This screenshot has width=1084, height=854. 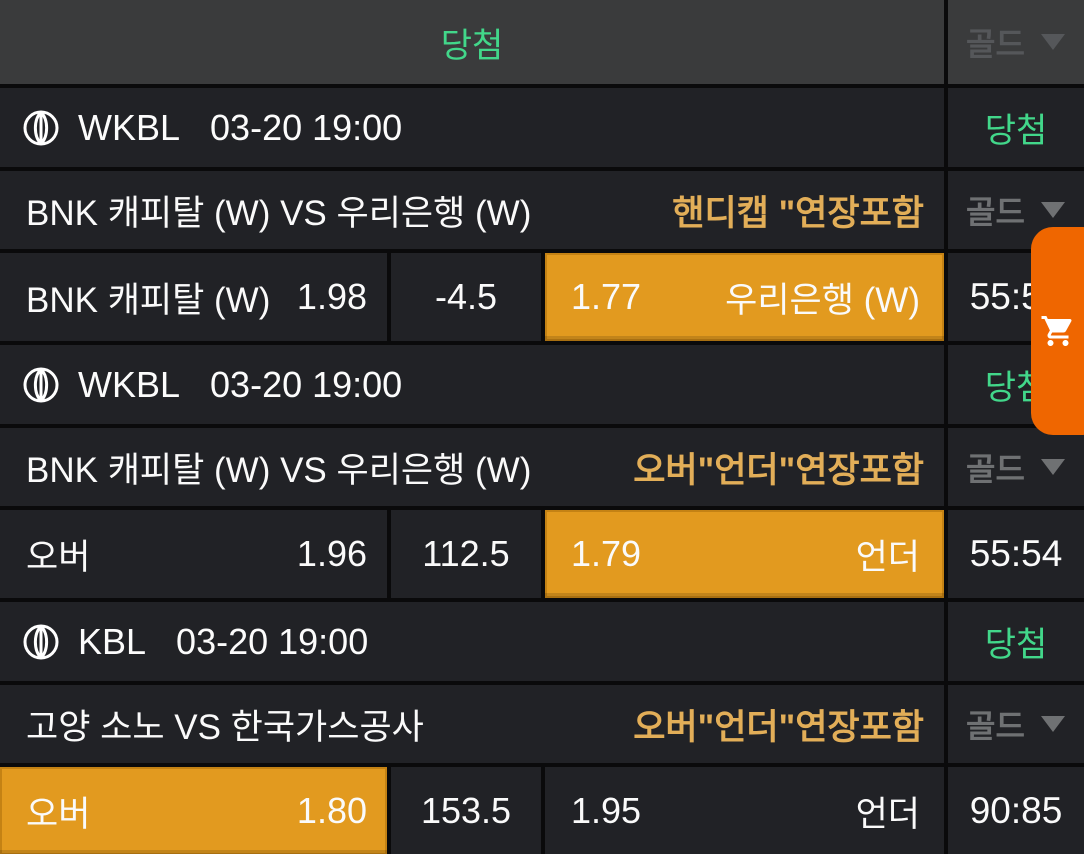 I want to click on total-line-cell: 112.5, so click(x=466, y=554).